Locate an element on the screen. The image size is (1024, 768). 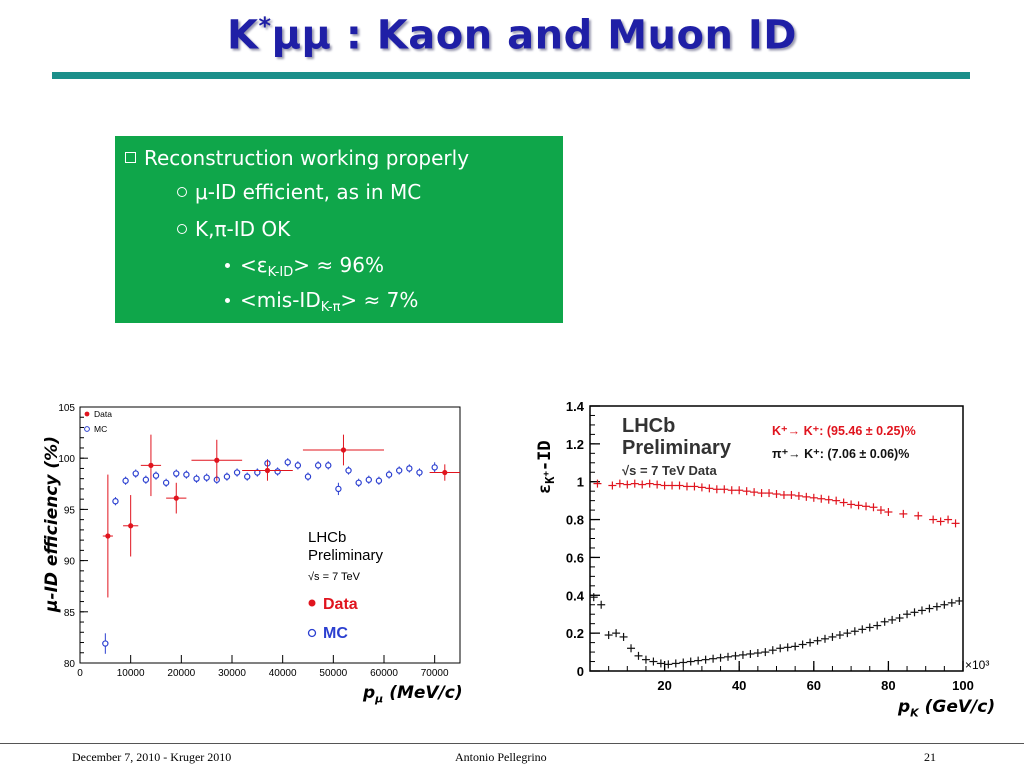
legend-data-marker is located at coordinates (87, 414).